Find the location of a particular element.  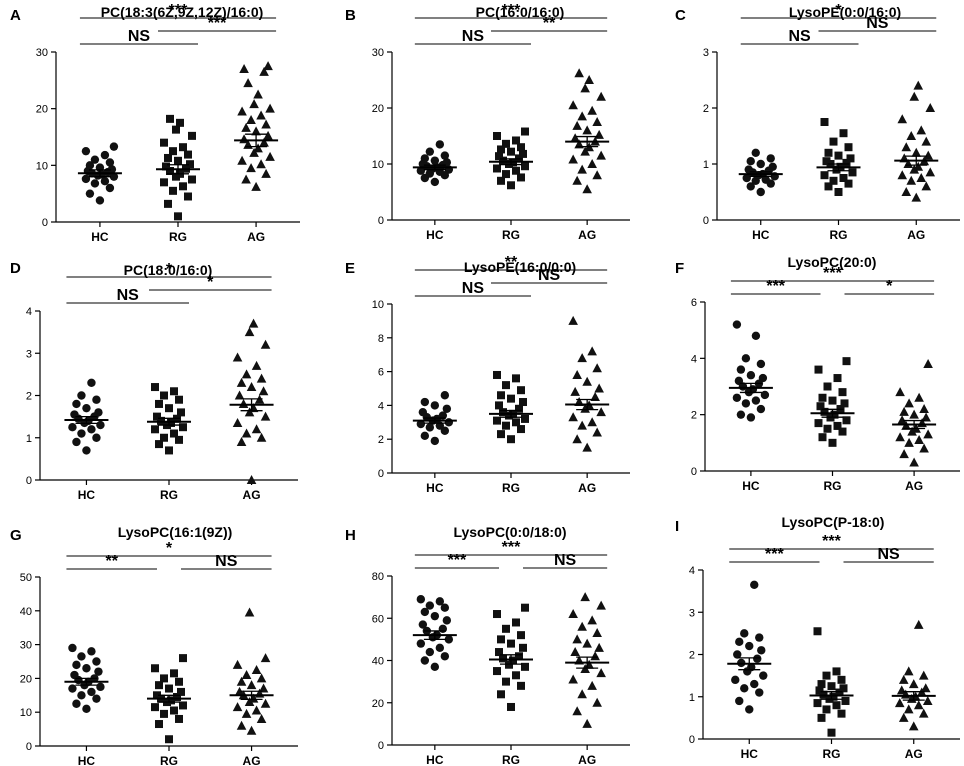

y-tick-label: 0 is located at coordinates (29, 481).